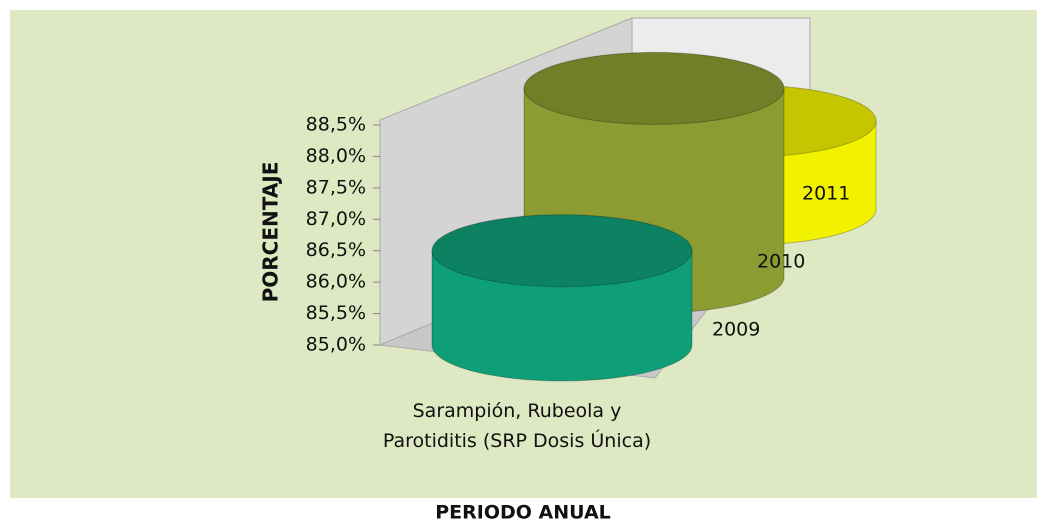 This screenshot has width=1047, height=524. Describe the element at coordinates (736, 330) in the screenshot. I see `series-label: 2009` at that location.